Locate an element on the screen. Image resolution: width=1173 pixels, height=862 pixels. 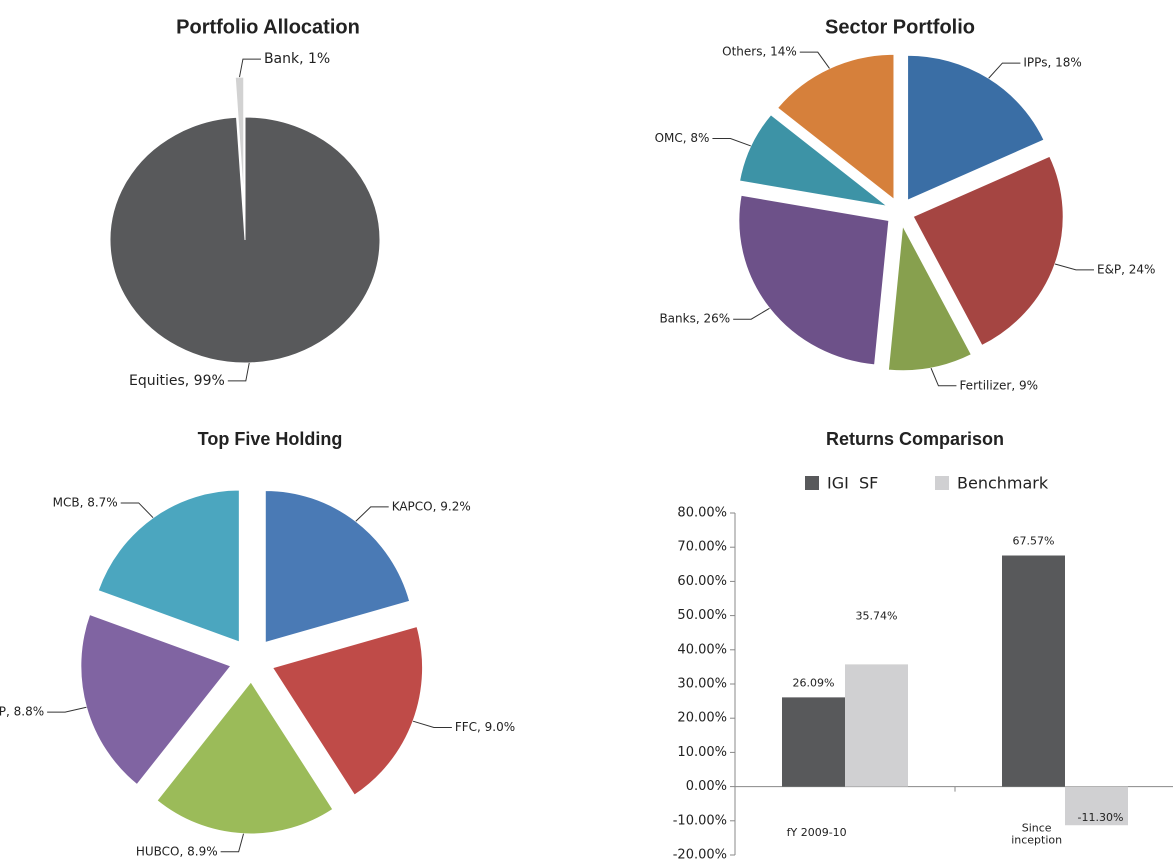
legend-label: Benchmark is located at coordinates (1003, 483).